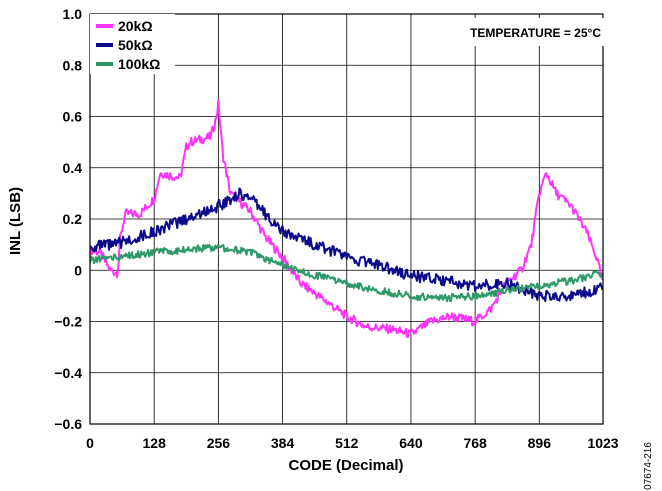 This screenshot has height=491, width=662. What do you see at coordinates (73, 65) in the screenshot?
I see `y-tick-label: 0.8` at bounding box center [73, 65].